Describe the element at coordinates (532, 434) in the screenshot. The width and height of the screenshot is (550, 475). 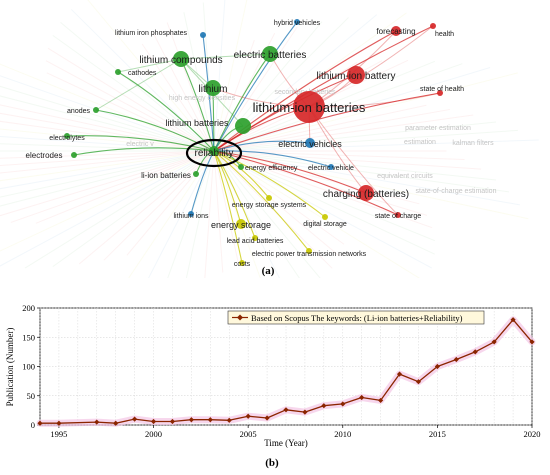
I see `x-tick-label: 2020` at that location.